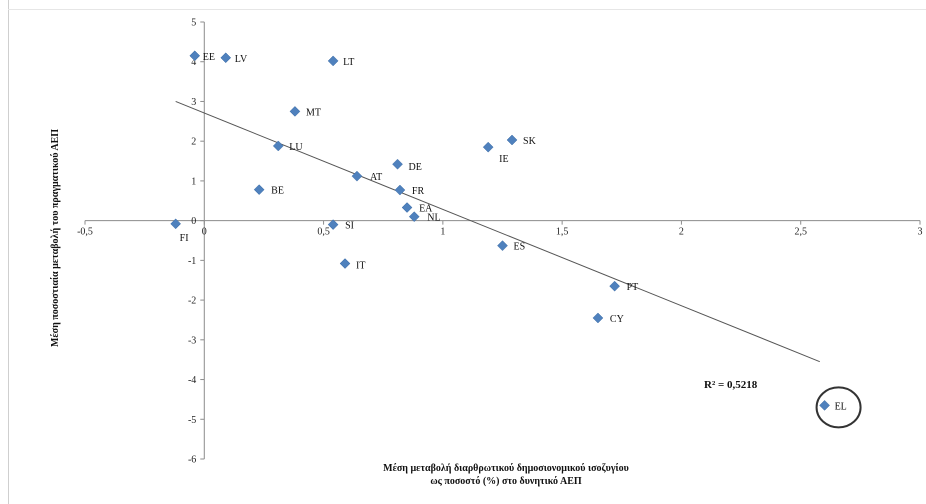  I want to click on x-tick-label: 3, so click(920, 232).